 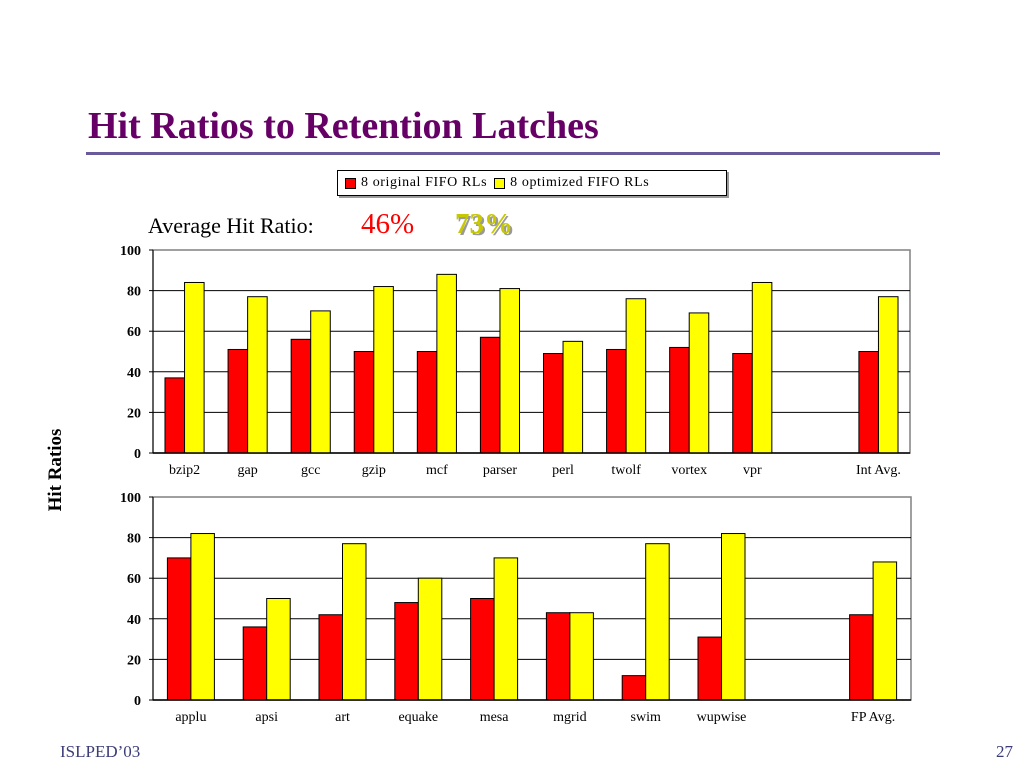 I want to click on x-tick-label: equake, so click(x=418, y=717).